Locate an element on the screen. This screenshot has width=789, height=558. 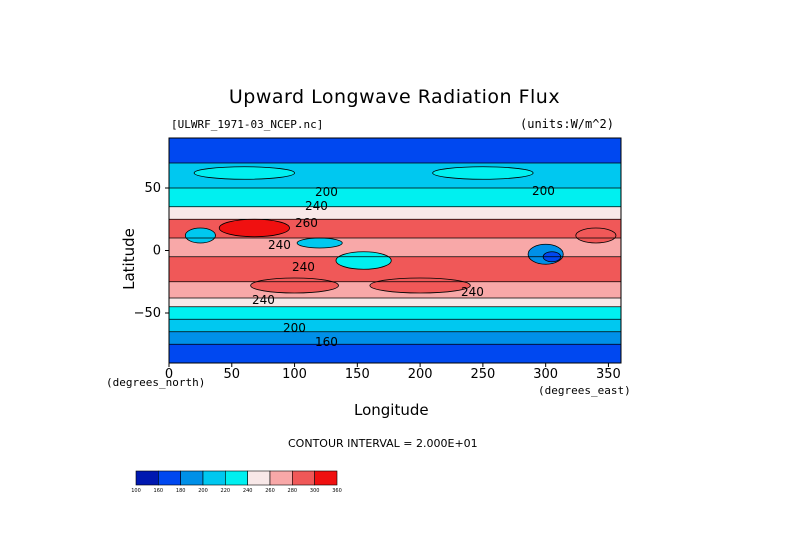
colorbar-label-1: 160 is located at coordinates (159, 491).